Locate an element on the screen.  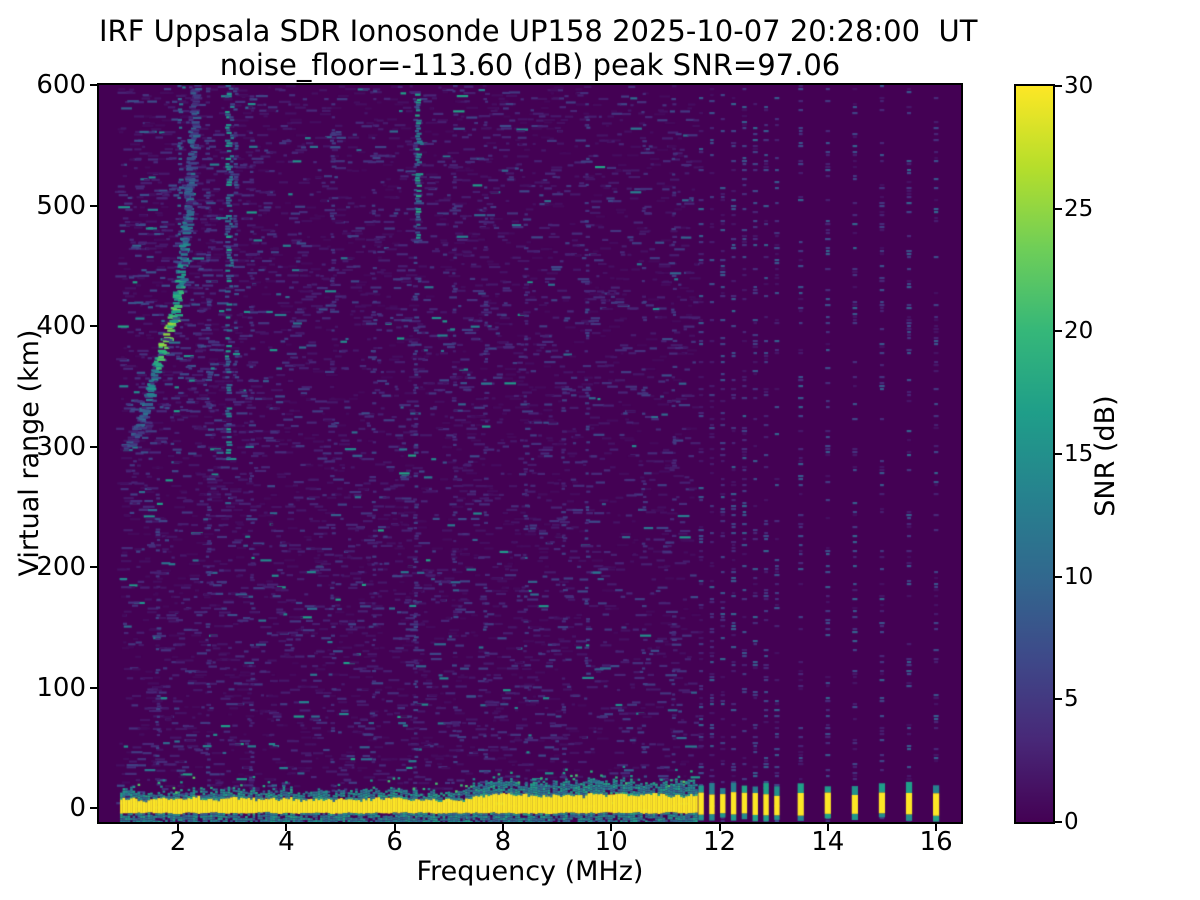
colorbar-gradient is located at coordinates (1034, 454).